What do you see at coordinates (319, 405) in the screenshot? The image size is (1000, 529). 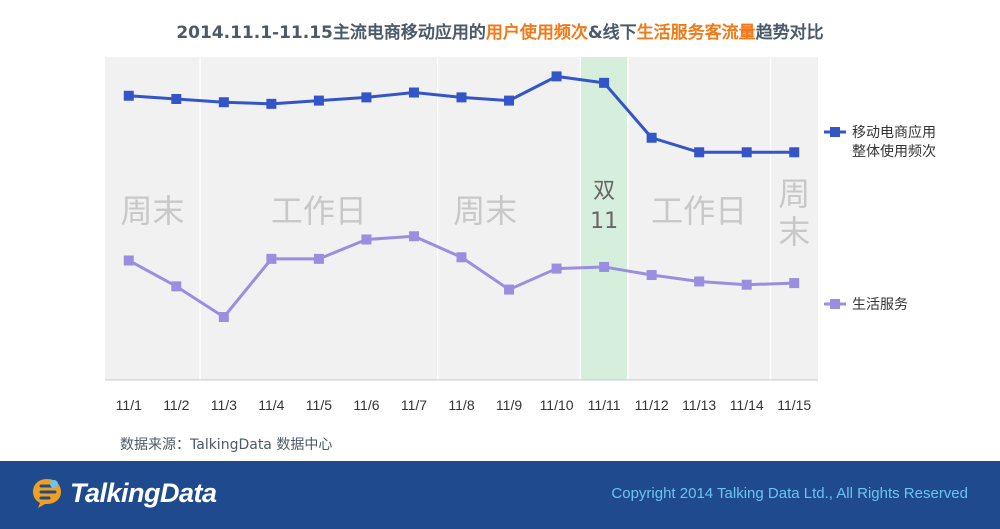 I see `x-tick-label: 11/5` at bounding box center [319, 405].